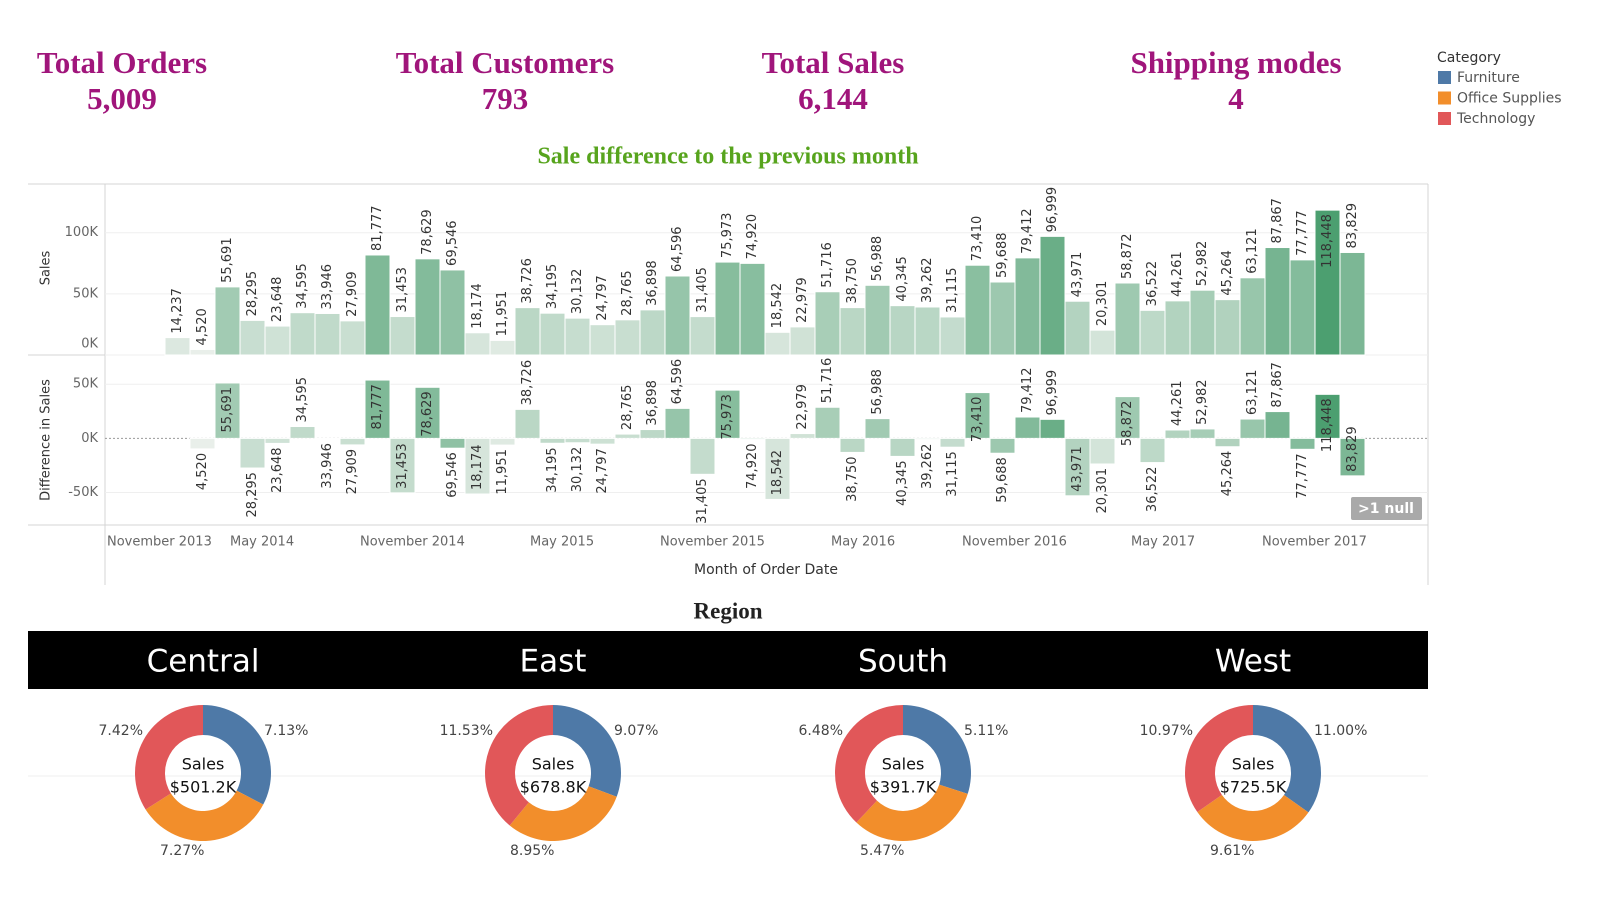  What do you see at coordinates (427, 232) in the screenshot?
I see `value-label: 78,629` at bounding box center [427, 232].